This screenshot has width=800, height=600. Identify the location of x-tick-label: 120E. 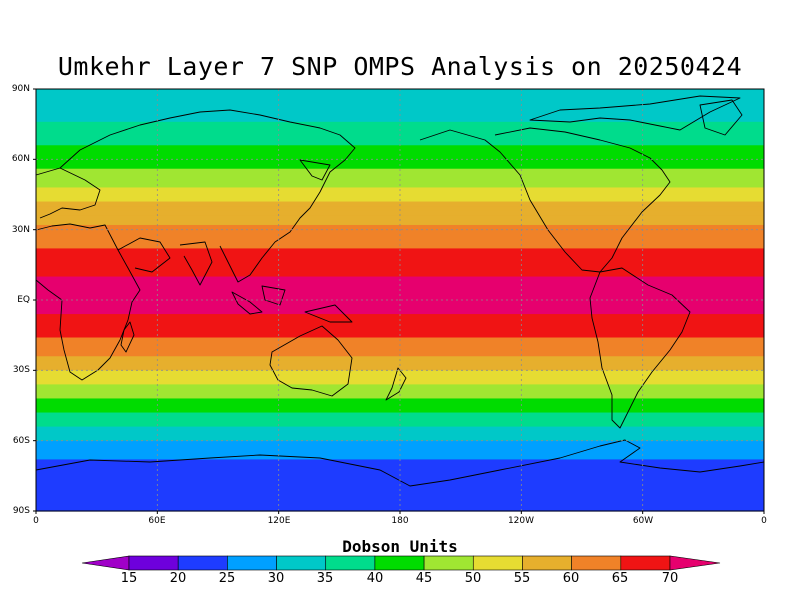
(279, 521).